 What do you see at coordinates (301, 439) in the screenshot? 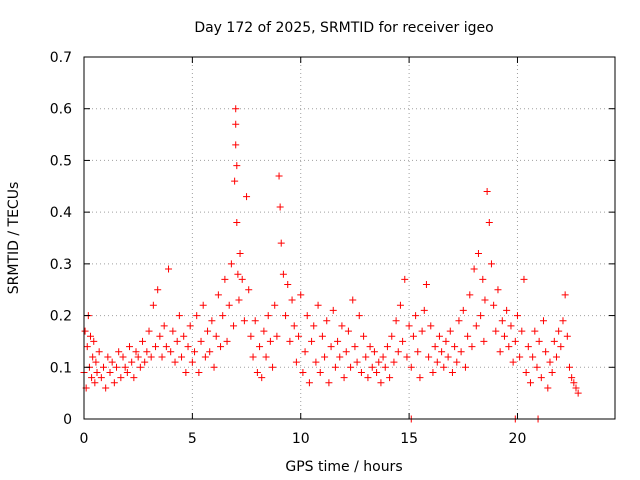
I see `x-tick-label: 10` at bounding box center [301, 439].